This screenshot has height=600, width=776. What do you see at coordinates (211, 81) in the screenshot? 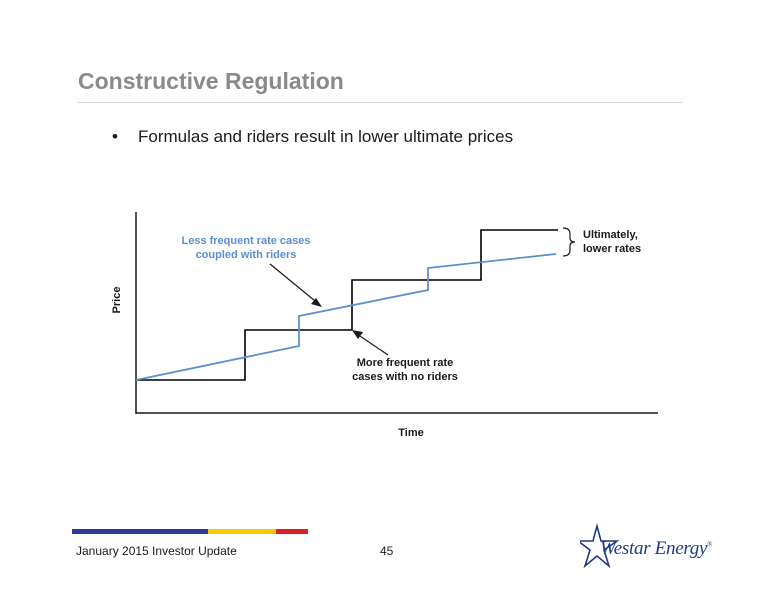
I see `slide-title: Constructive Regulation` at bounding box center [211, 81].